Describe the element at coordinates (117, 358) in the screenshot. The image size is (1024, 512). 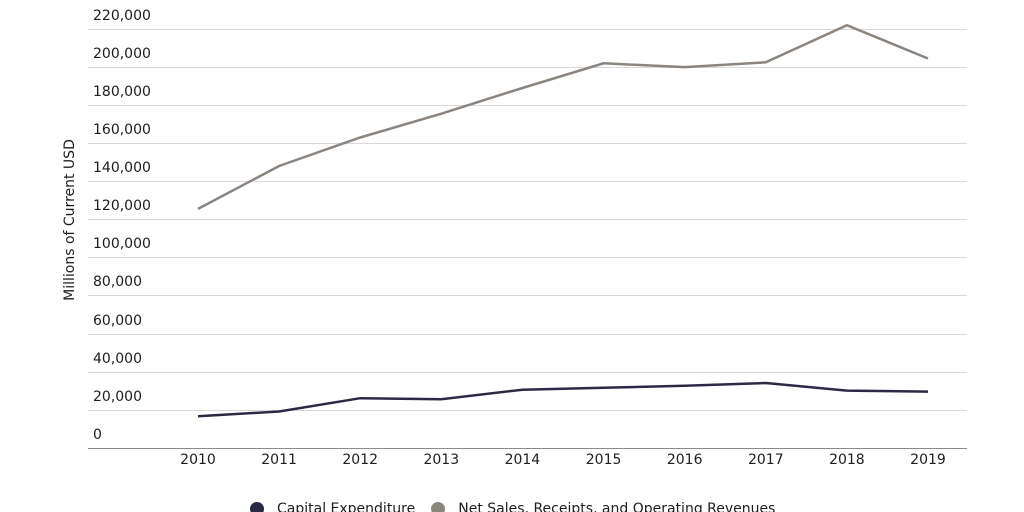
I see `y-tick-label: 40,000` at that location.